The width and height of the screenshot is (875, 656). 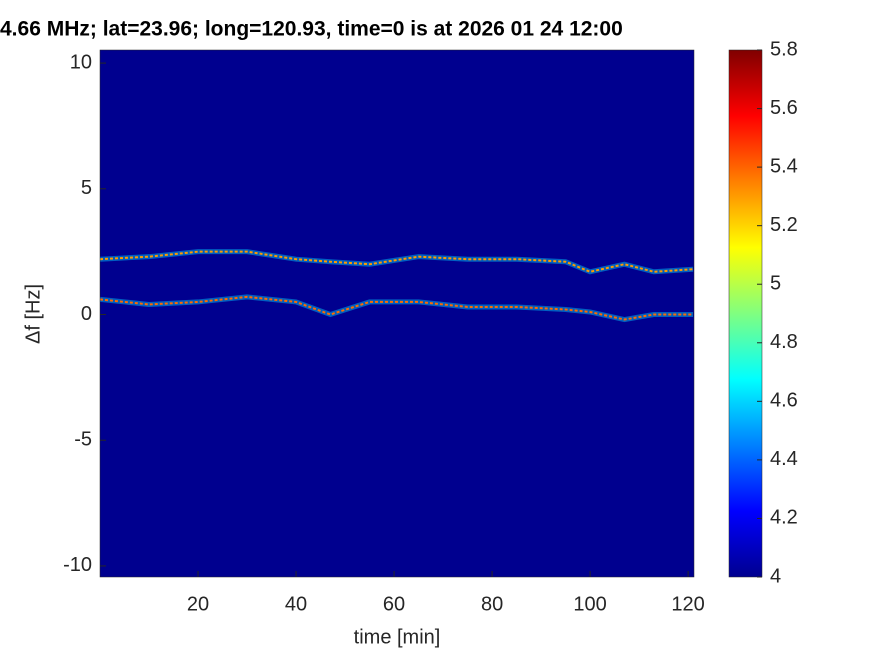 I want to click on y-tick-label: 10, so click(x=81, y=62).